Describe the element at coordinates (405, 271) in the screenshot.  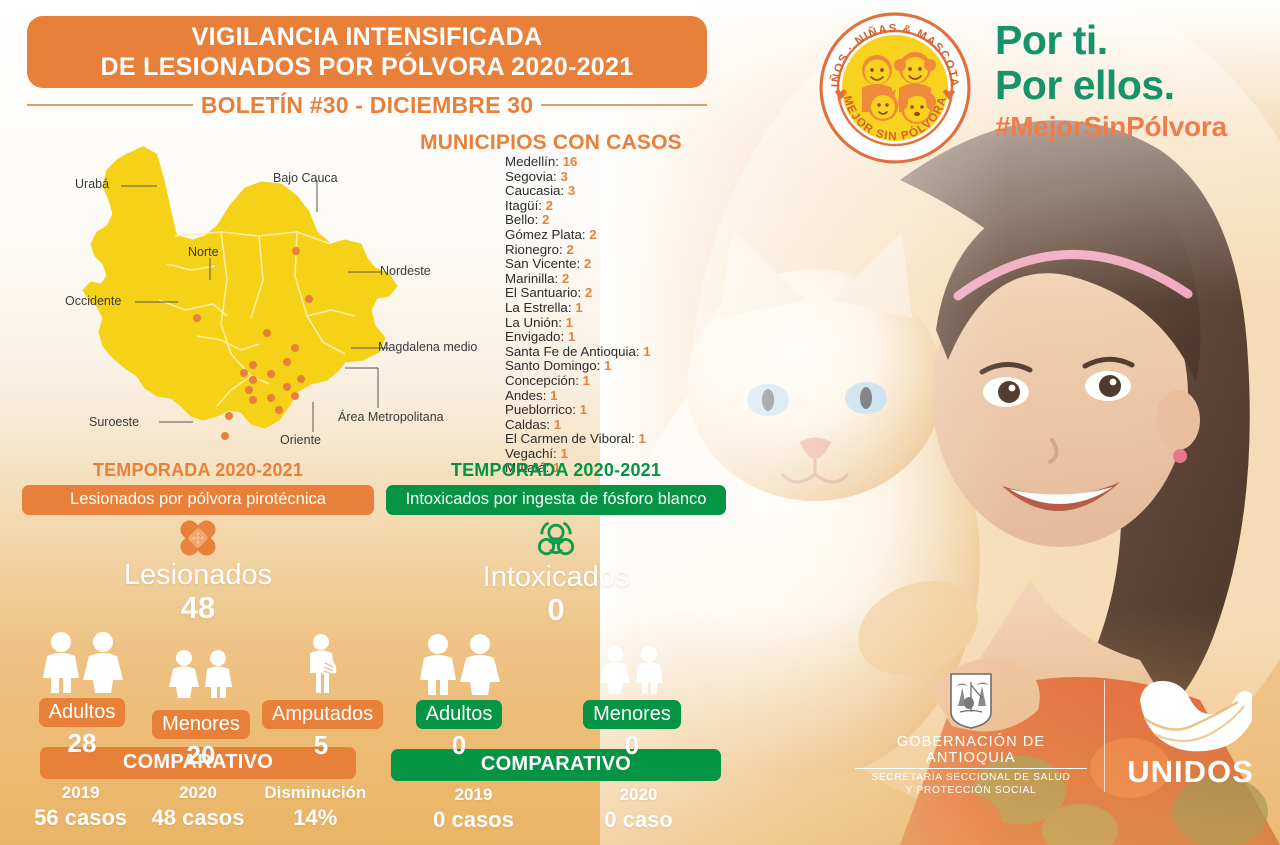
I see `map-label-nordeste: Nordeste` at that location.